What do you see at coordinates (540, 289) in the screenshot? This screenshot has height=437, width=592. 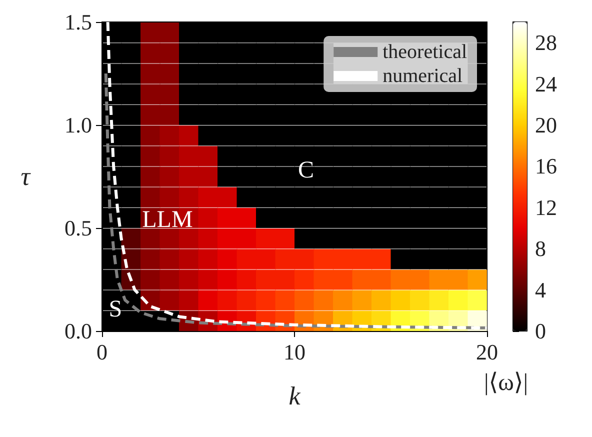 I see `color-bar-label: 4` at bounding box center [540, 289].